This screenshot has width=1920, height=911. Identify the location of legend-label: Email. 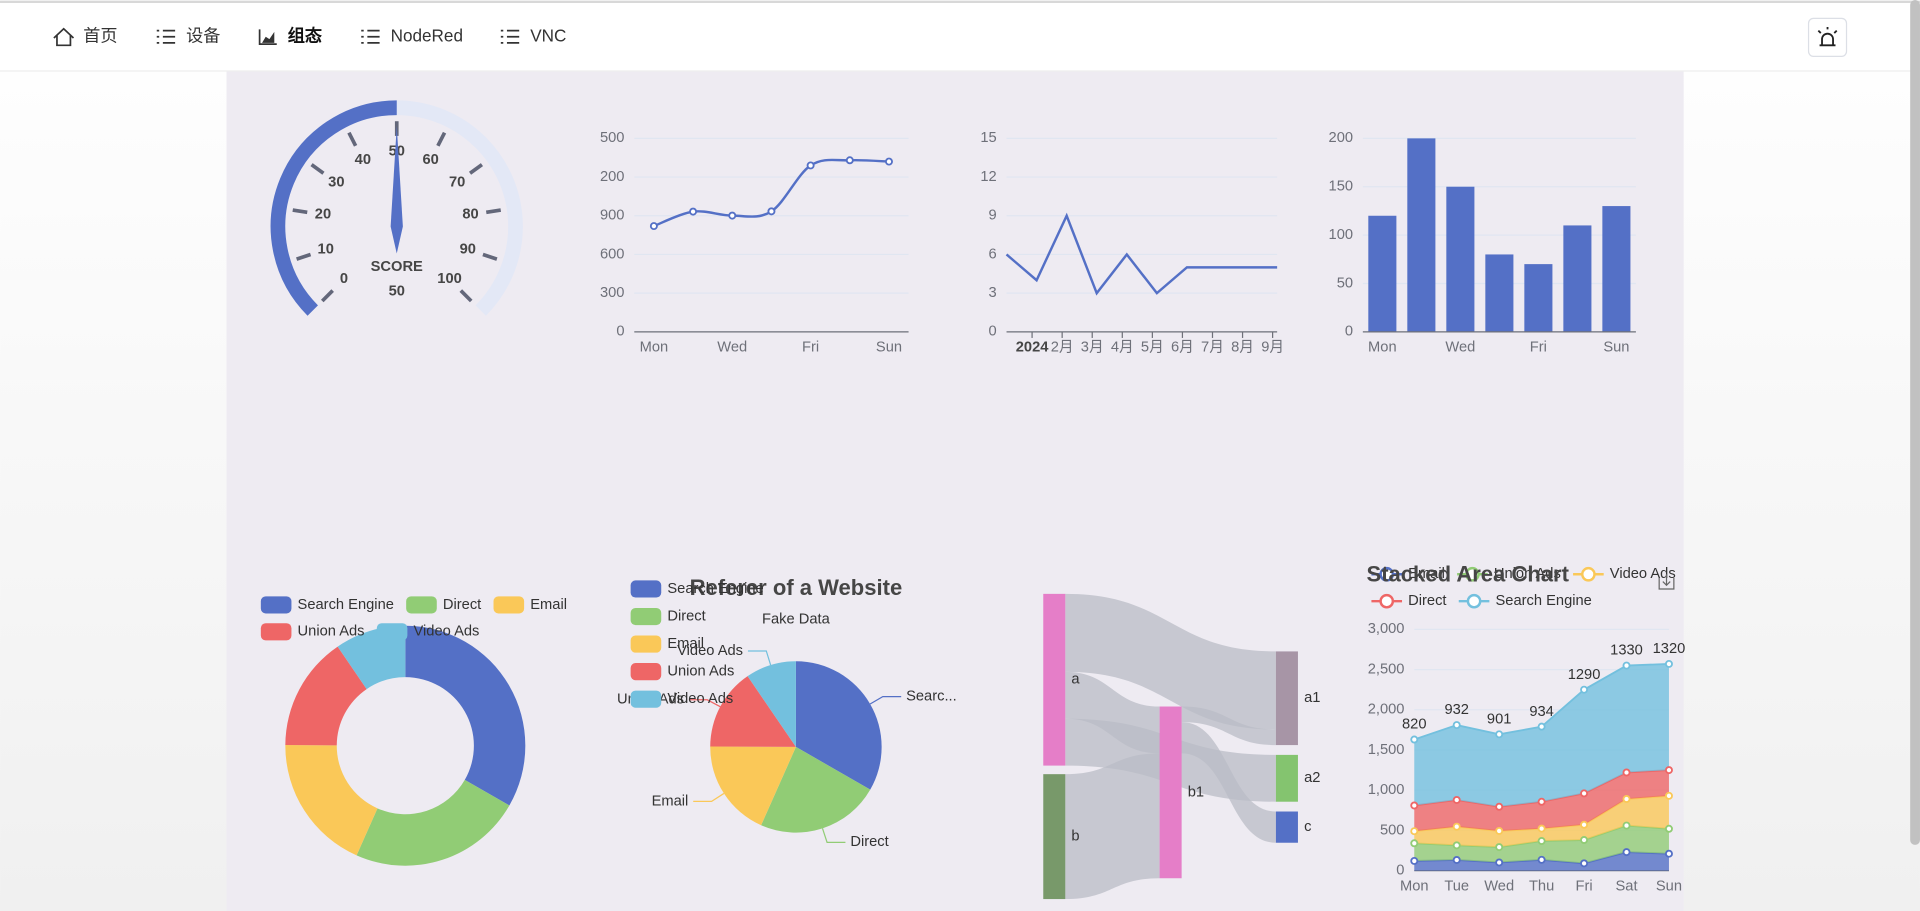
(548, 605).